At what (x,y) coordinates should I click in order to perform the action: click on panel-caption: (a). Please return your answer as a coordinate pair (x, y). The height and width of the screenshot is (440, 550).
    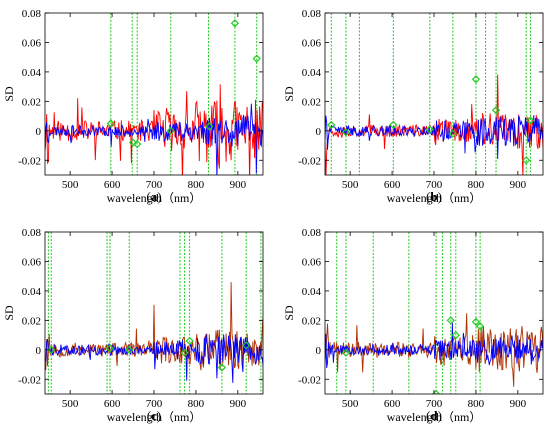
    Looking at the image, I should click on (153, 196).